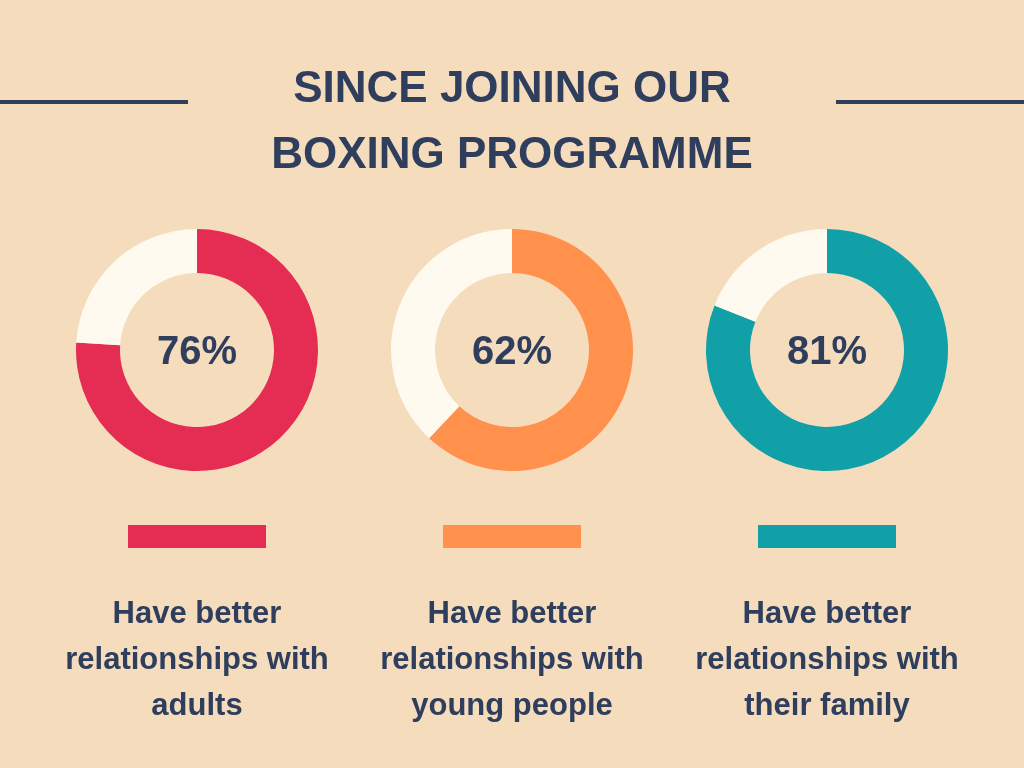  Describe the element at coordinates (197, 658) in the screenshot. I see `text: Have better relationships with adults` at that location.